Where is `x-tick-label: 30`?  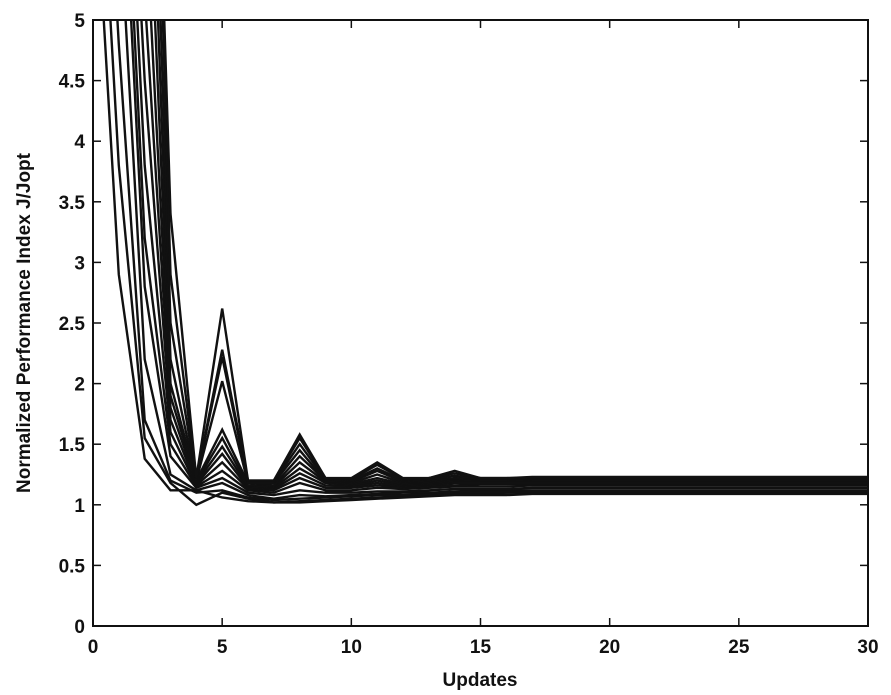 x-tick-label: 30 is located at coordinates (867, 647).